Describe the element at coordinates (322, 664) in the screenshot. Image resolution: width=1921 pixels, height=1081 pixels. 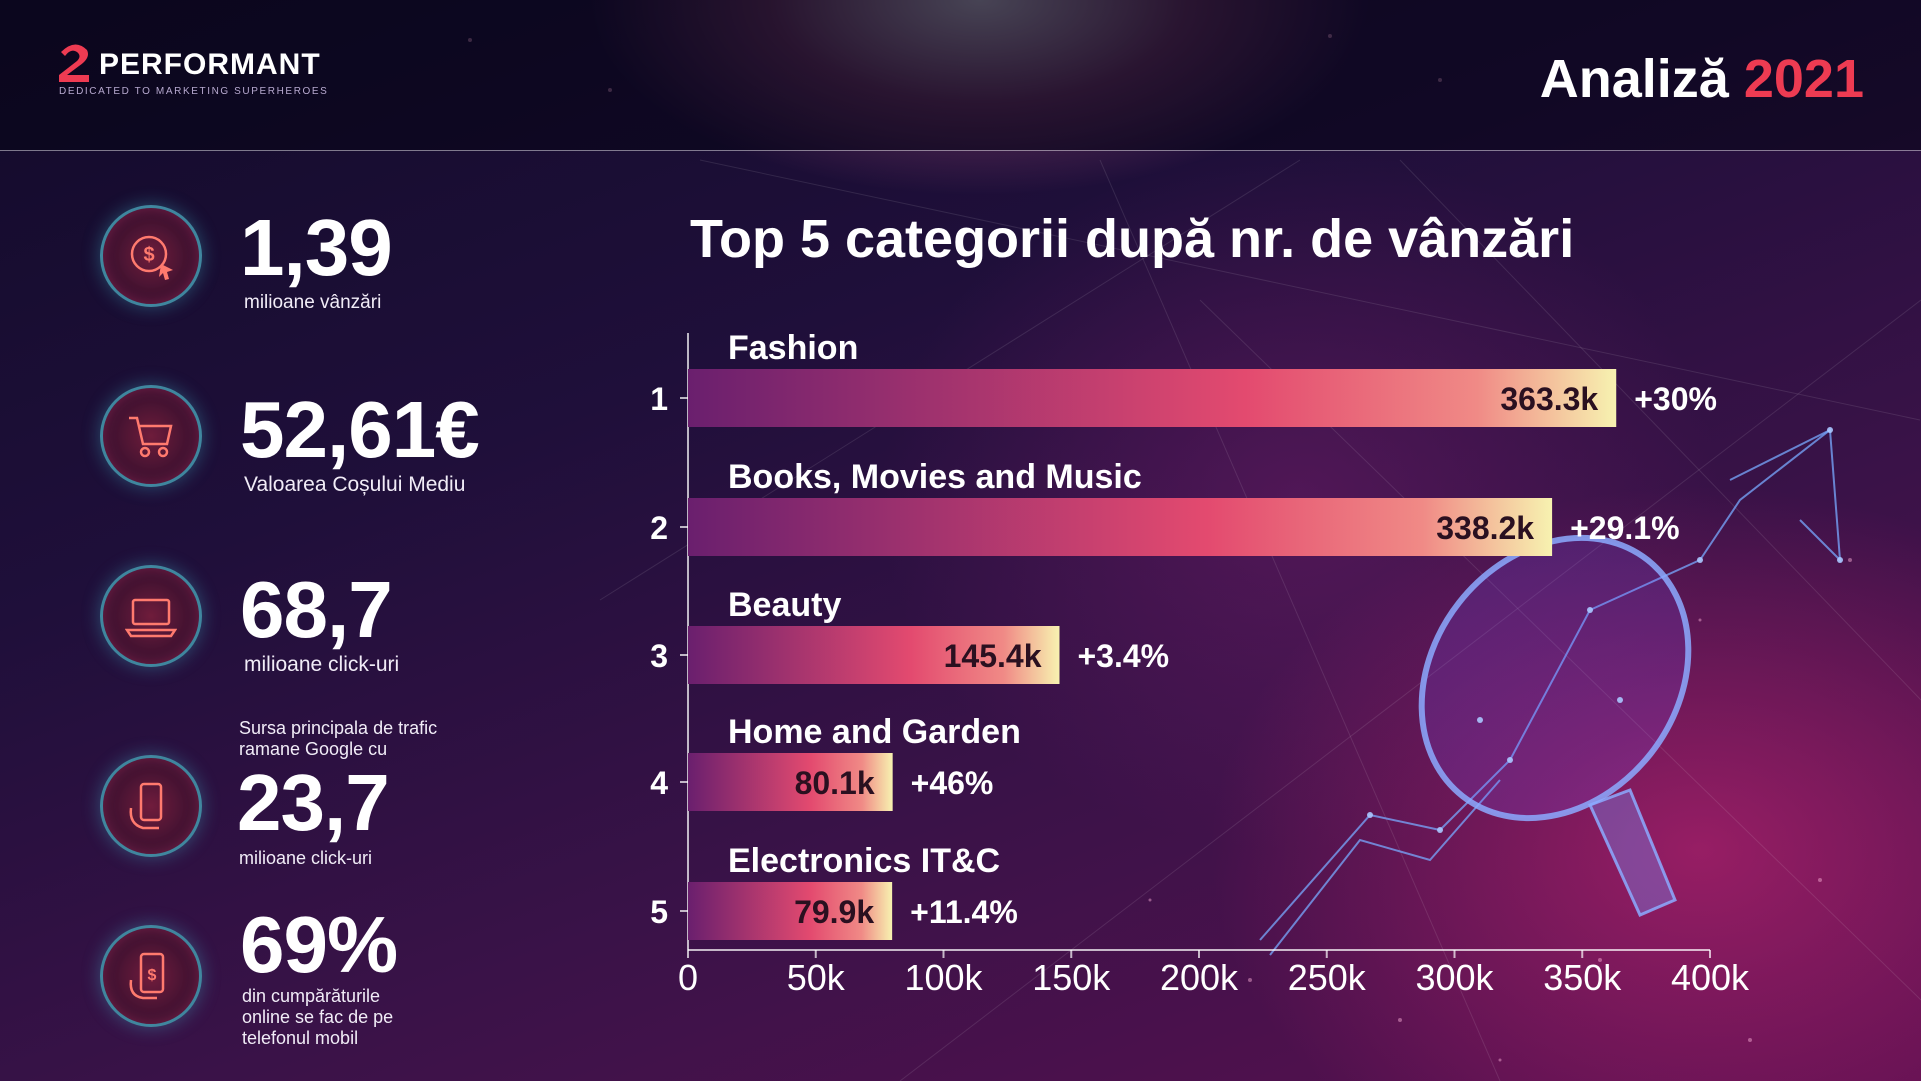
I see `stat-clicks-label: milioane click-uri` at that location.